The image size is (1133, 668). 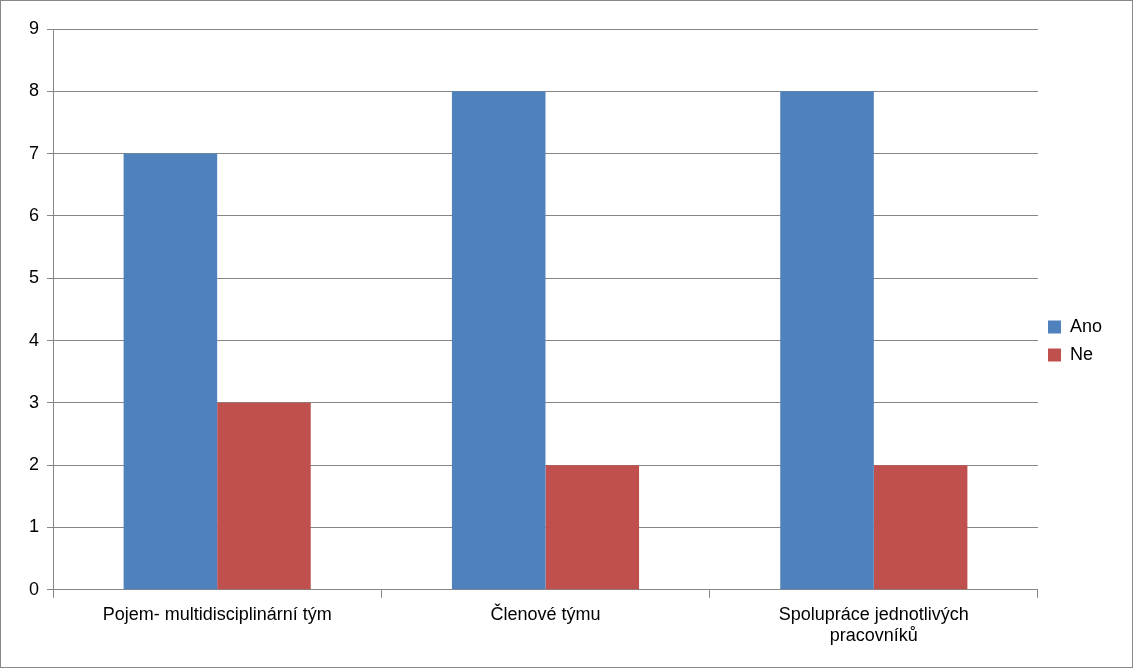 What do you see at coordinates (34, 526) in the screenshot?
I see `y-tick-label: 1` at bounding box center [34, 526].